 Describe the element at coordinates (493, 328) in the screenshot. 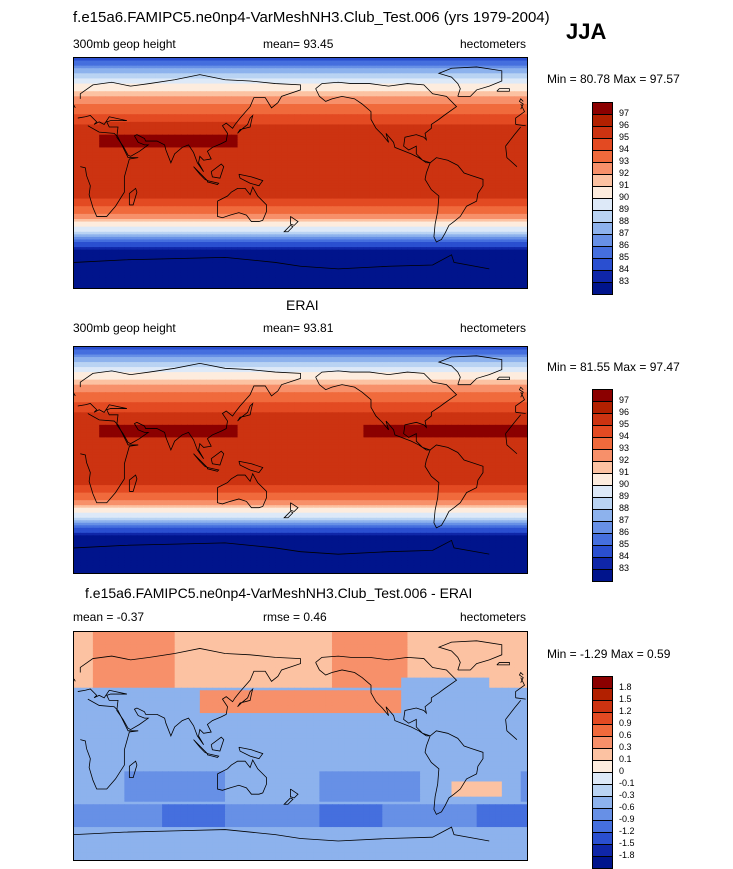

I see `panel2-units-label: hectometers` at that location.